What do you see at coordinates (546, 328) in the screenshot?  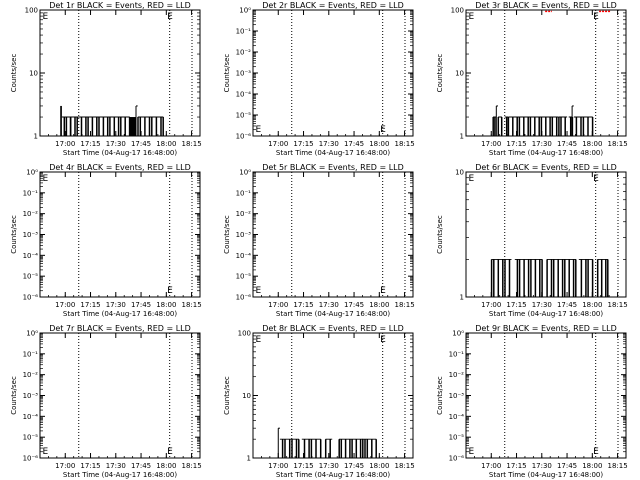 I see `panel-title: Det 9r BLACK = Events, RED = LLD` at bounding box center [546, 328].